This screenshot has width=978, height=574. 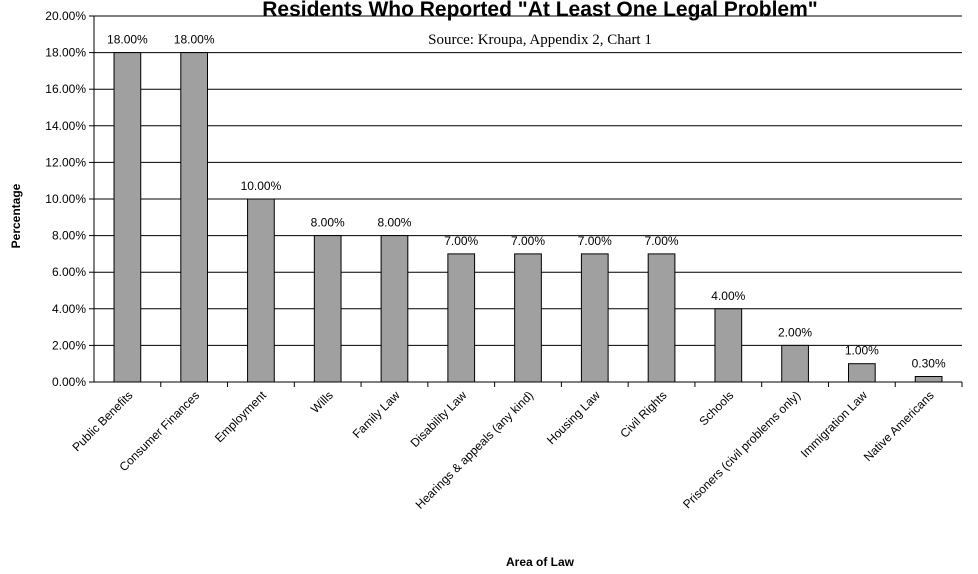 What do you see at coordinates (899, 426) in the screenshot?
I see `category-label: Native Americans` at bounding box center [899, 426].